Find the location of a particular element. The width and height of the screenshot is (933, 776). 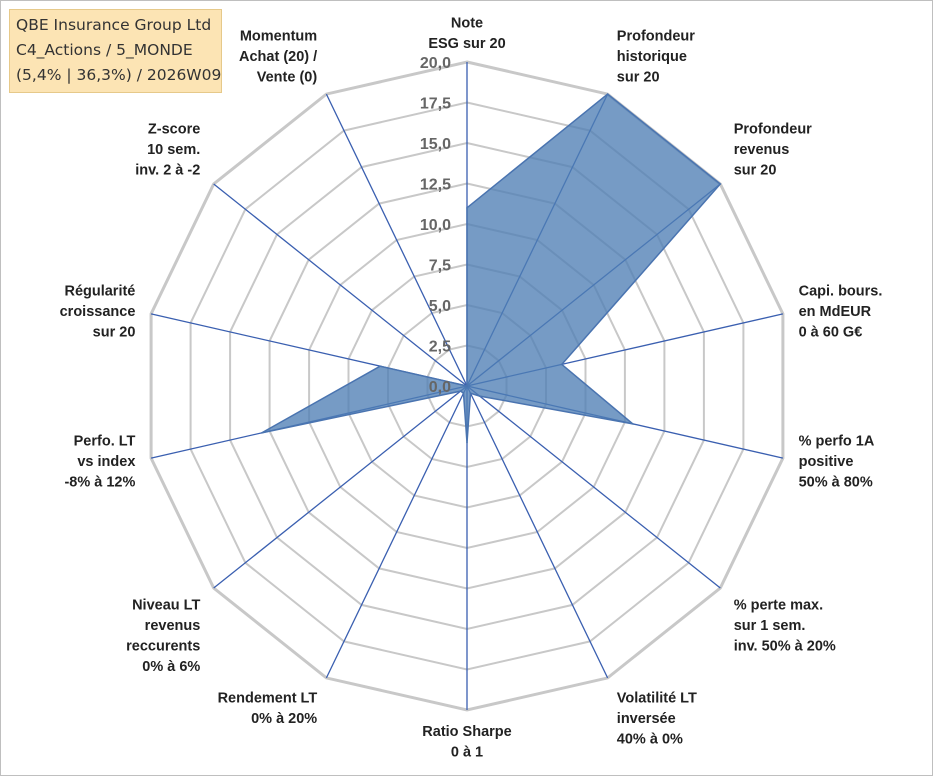

data-point-rendement-lt is located at coordinates (463, 393).